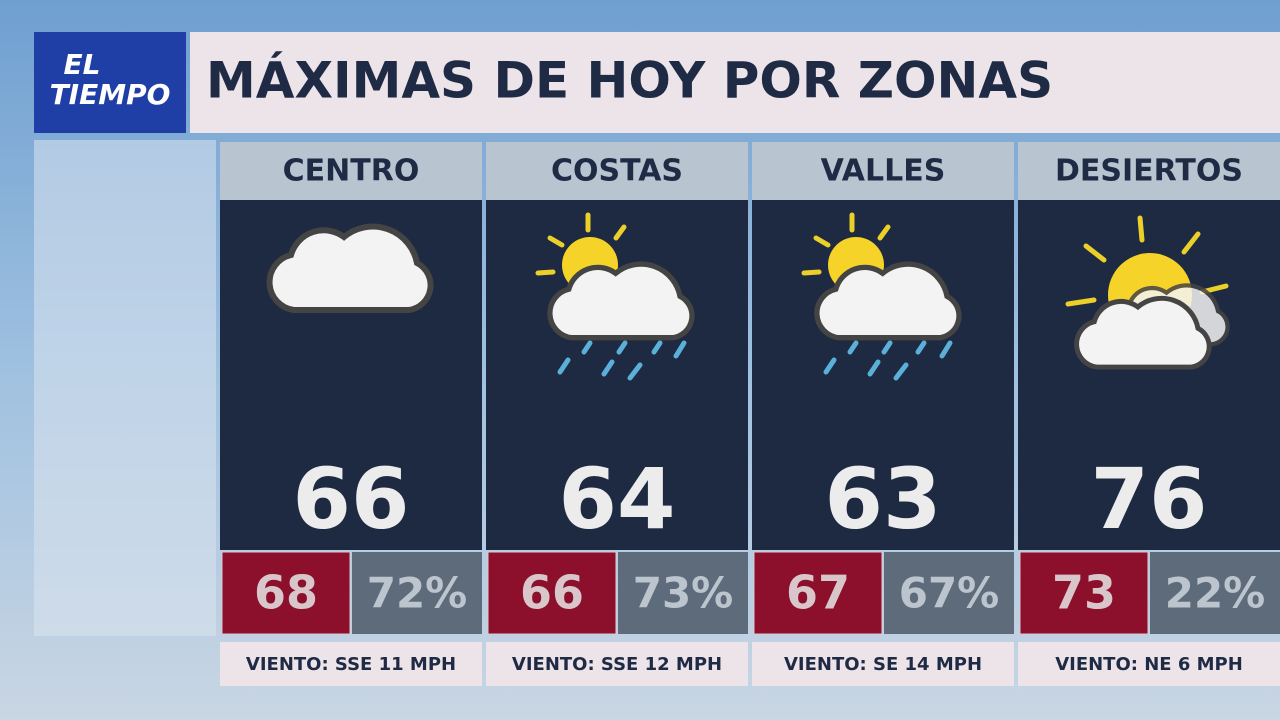 The height and width of the screenshot is (720, 1280). I want to click on feels-like: 68, so click(286, 593).